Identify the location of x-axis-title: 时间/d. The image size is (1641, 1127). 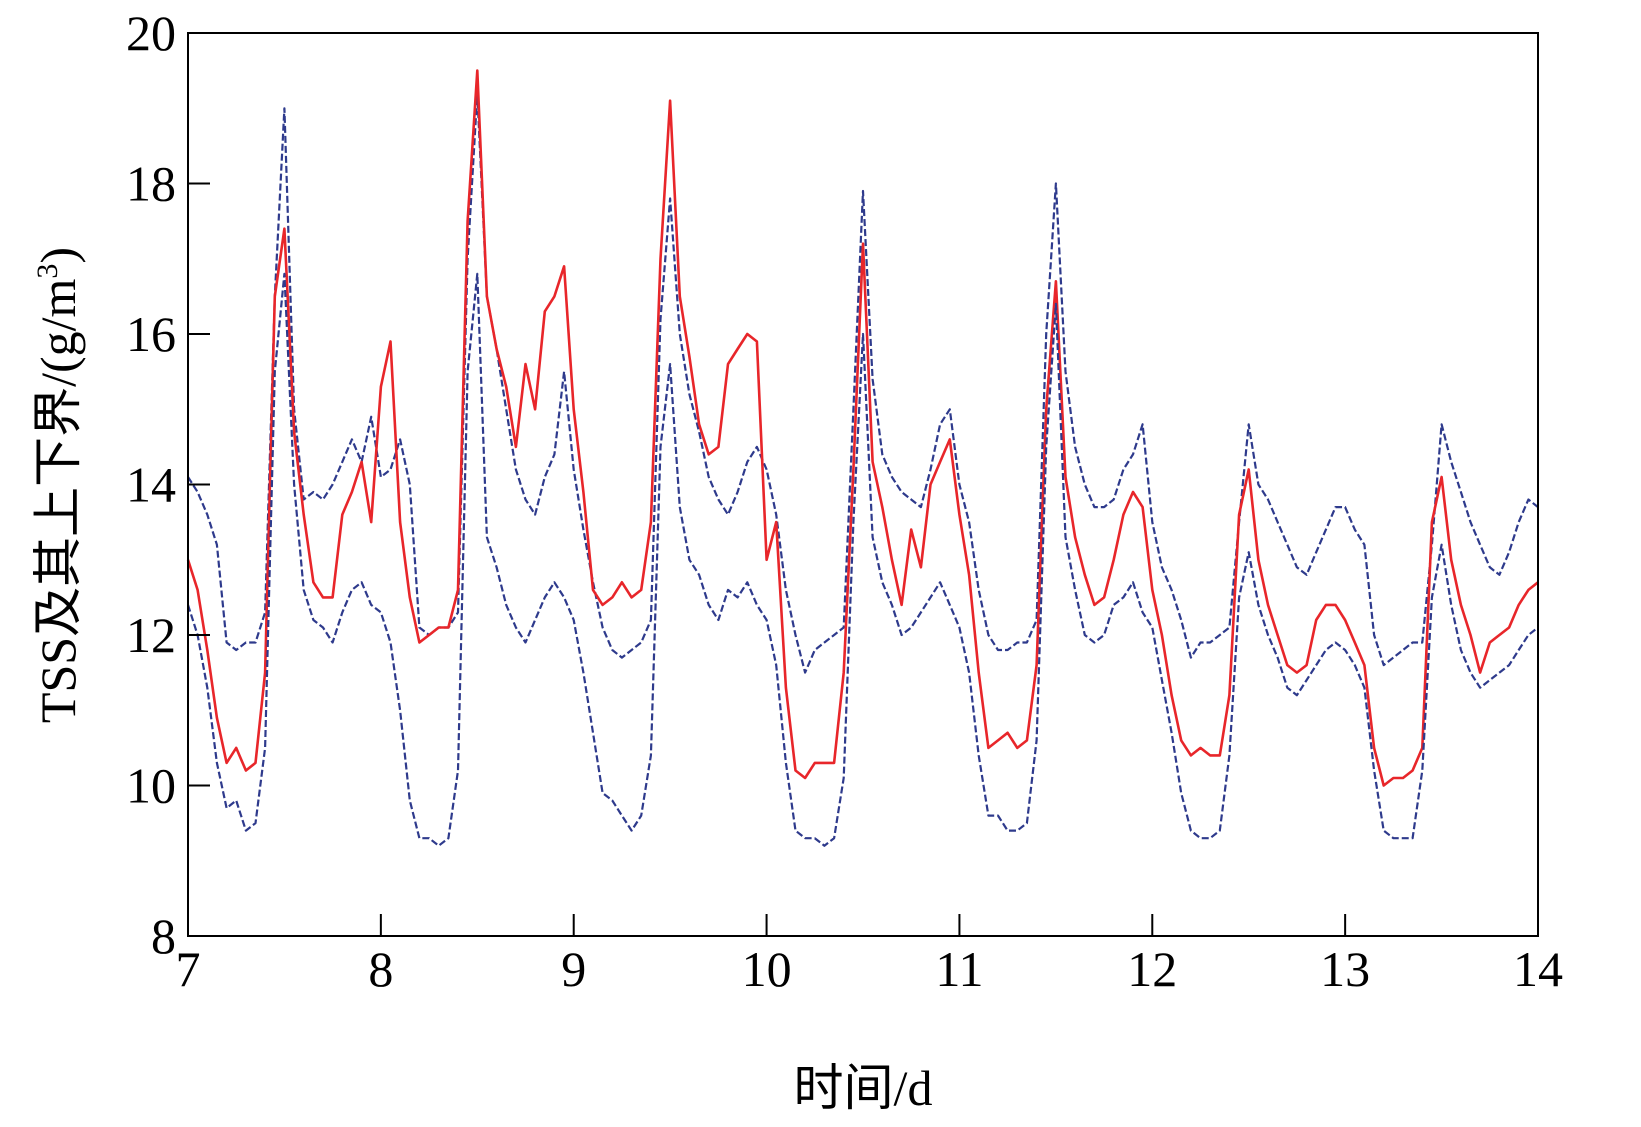
(863, 1088).